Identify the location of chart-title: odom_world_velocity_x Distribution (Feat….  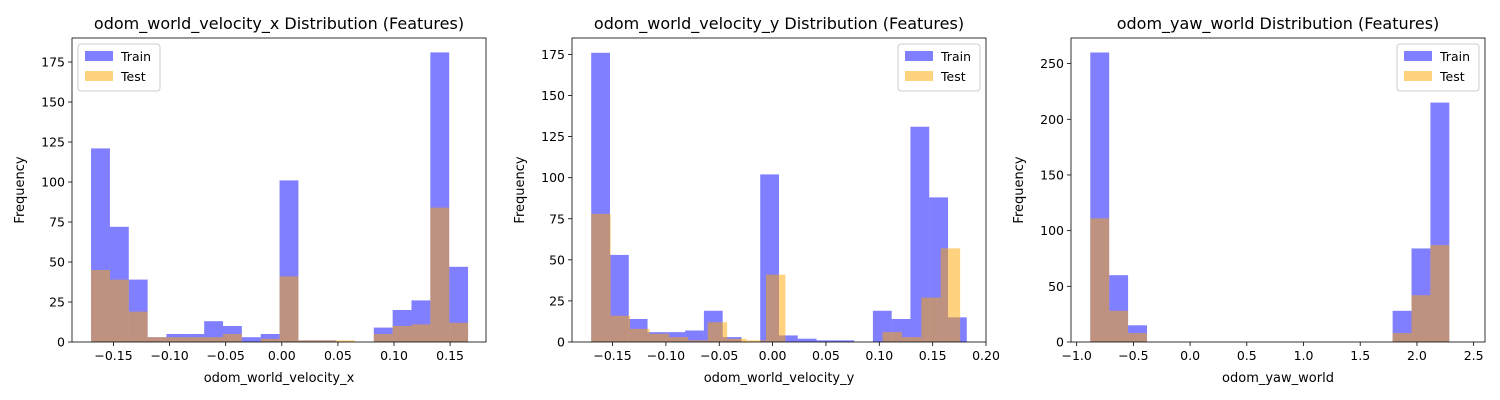
(279, 24).